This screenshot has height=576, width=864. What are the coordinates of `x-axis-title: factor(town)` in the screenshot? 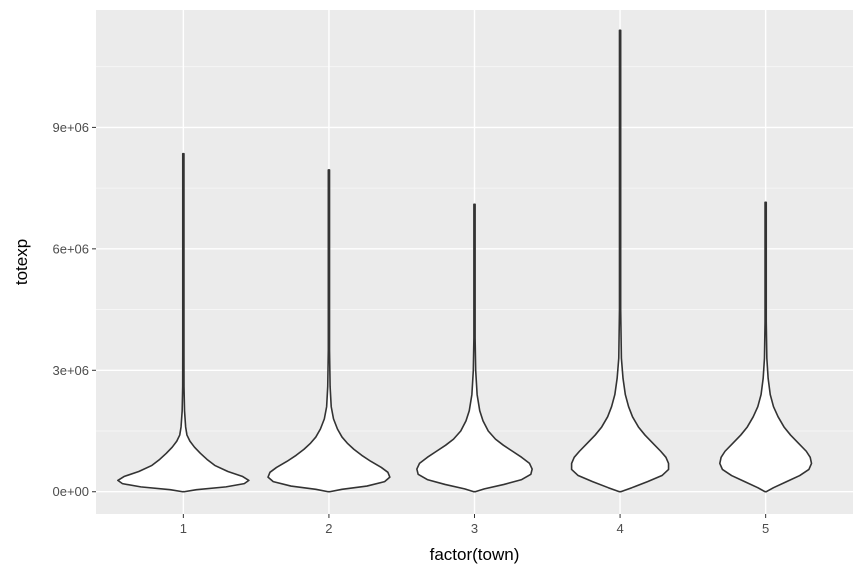 It's located at (475, 554).